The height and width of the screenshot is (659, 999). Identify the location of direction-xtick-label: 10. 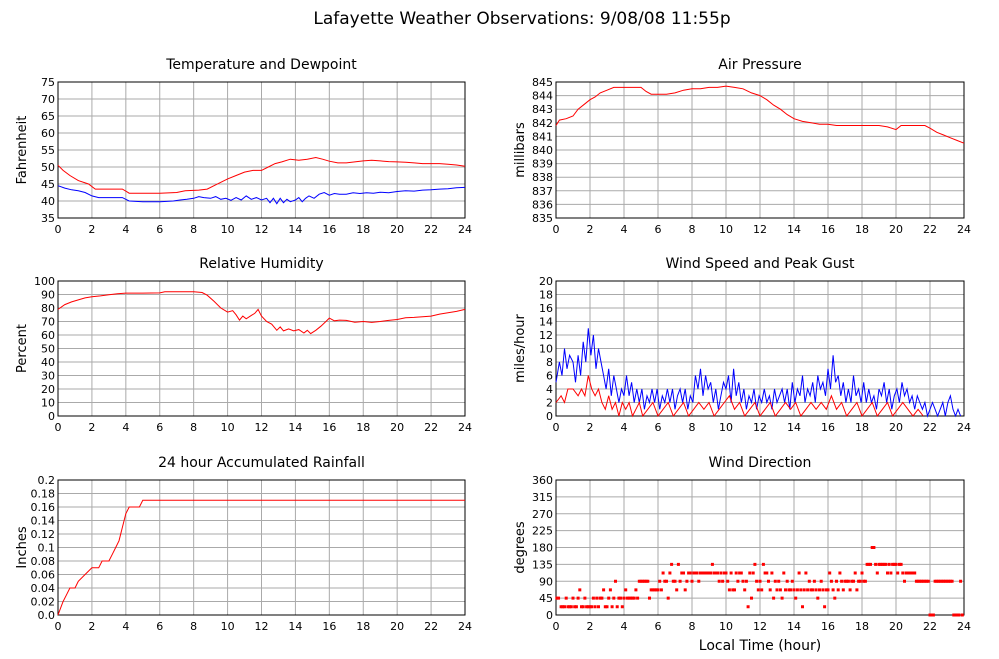
(726, 626).